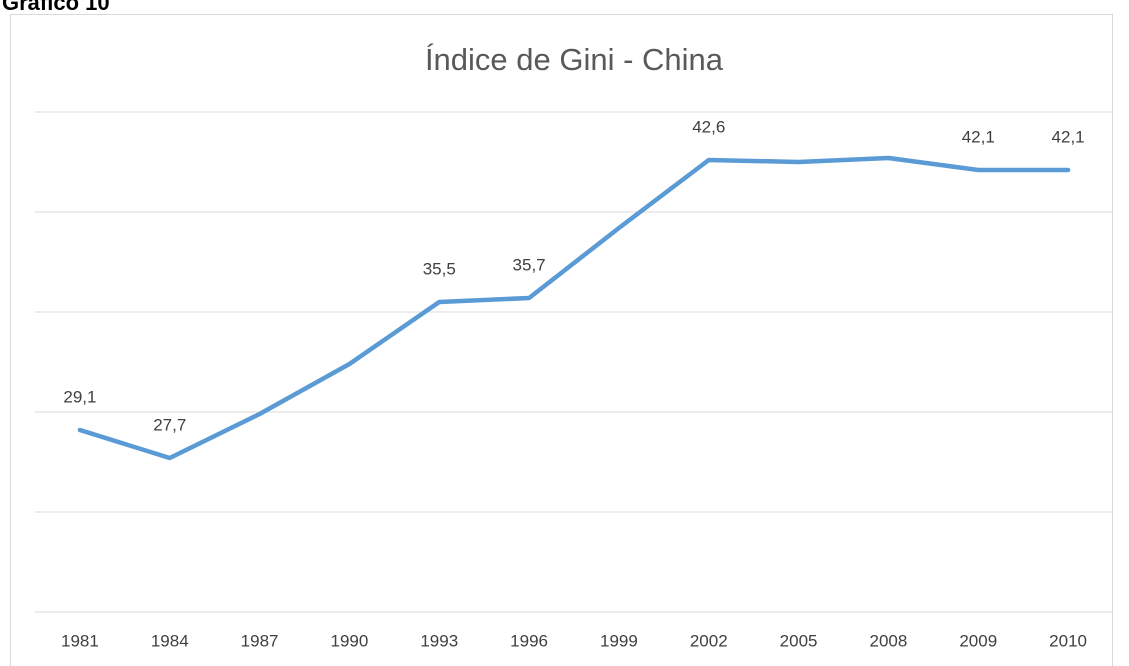 Image resolution: width=1129 pixels, height=666 pixels. What do you see at coordinates (978, 640) in the screenshot?
I see `x-tick-label: 2009` at bounding box center [978, 640].